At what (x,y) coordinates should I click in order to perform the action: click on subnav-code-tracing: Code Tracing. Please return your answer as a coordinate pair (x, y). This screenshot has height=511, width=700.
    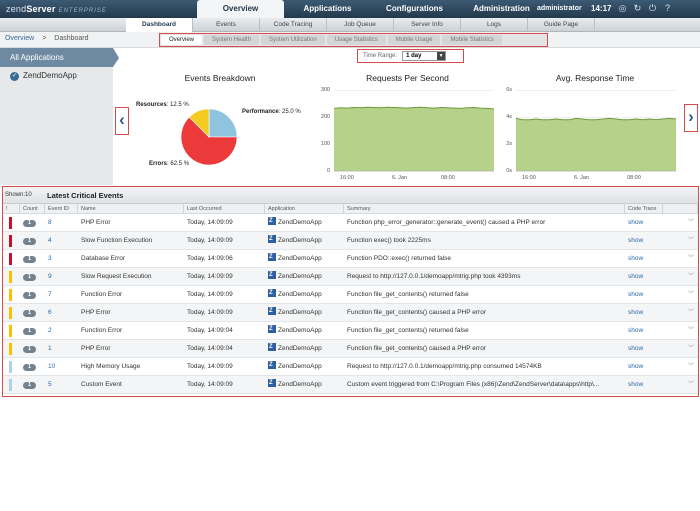
    Looking at the image, I should click on (293, 25).